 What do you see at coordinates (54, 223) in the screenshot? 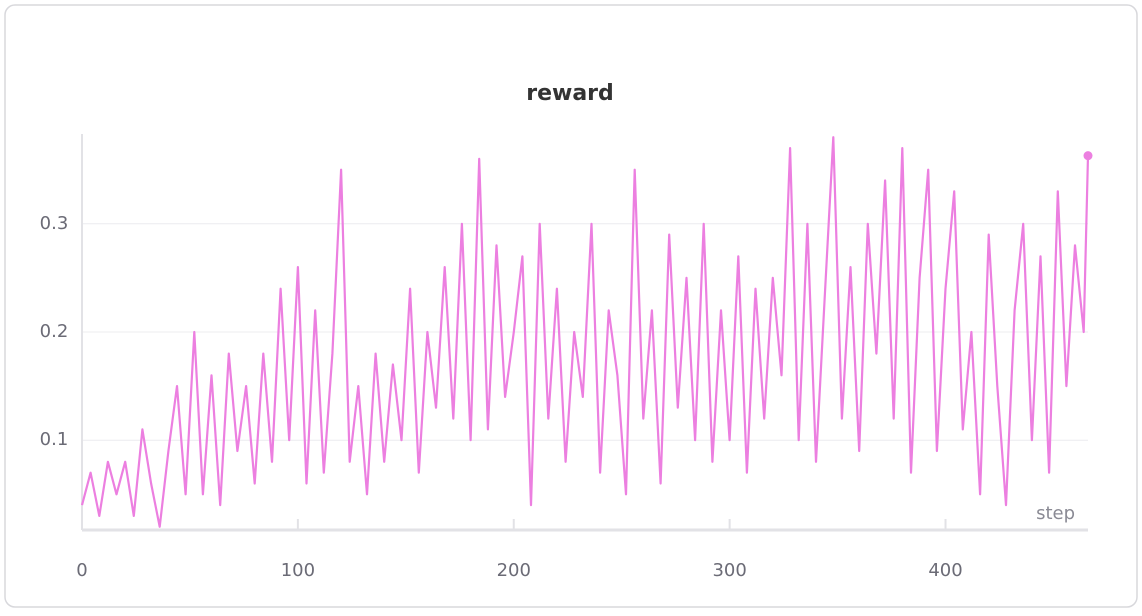
I see `y-tick-label: 0.3` at bounding box center [54, 223].